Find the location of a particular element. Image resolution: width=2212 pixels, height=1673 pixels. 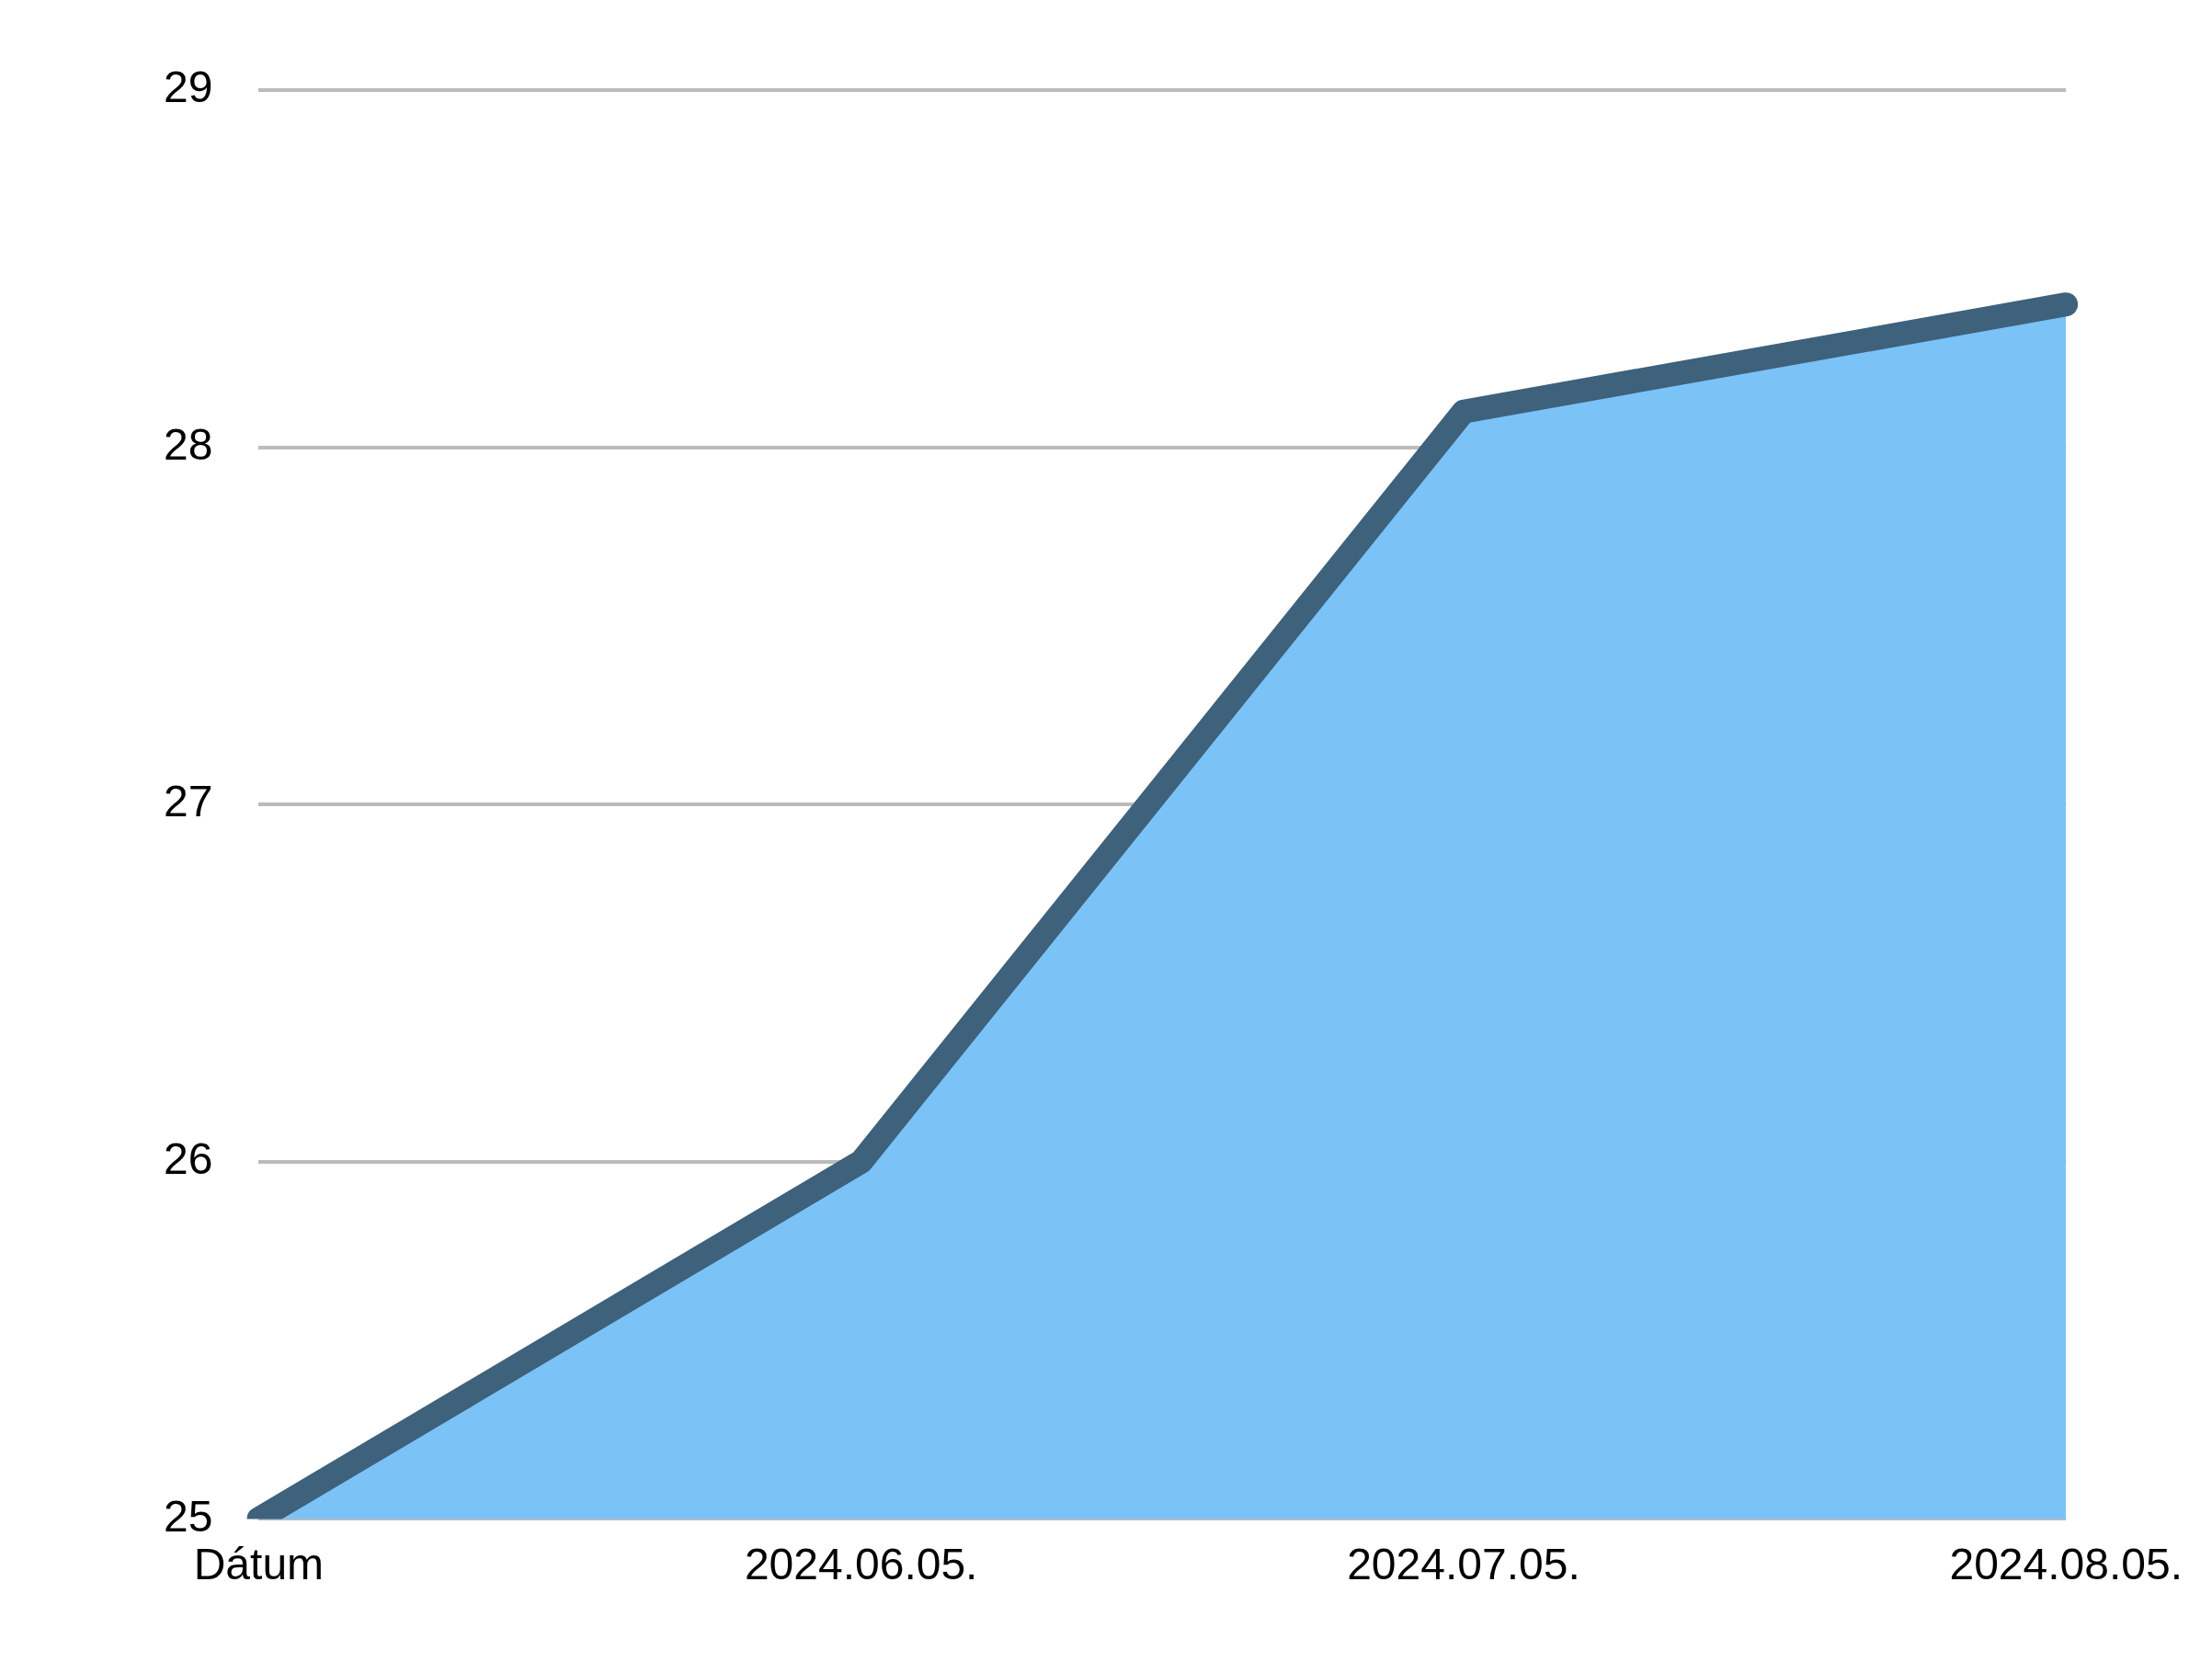

y-tick-label: 28 is located at coordinates (188, 444).